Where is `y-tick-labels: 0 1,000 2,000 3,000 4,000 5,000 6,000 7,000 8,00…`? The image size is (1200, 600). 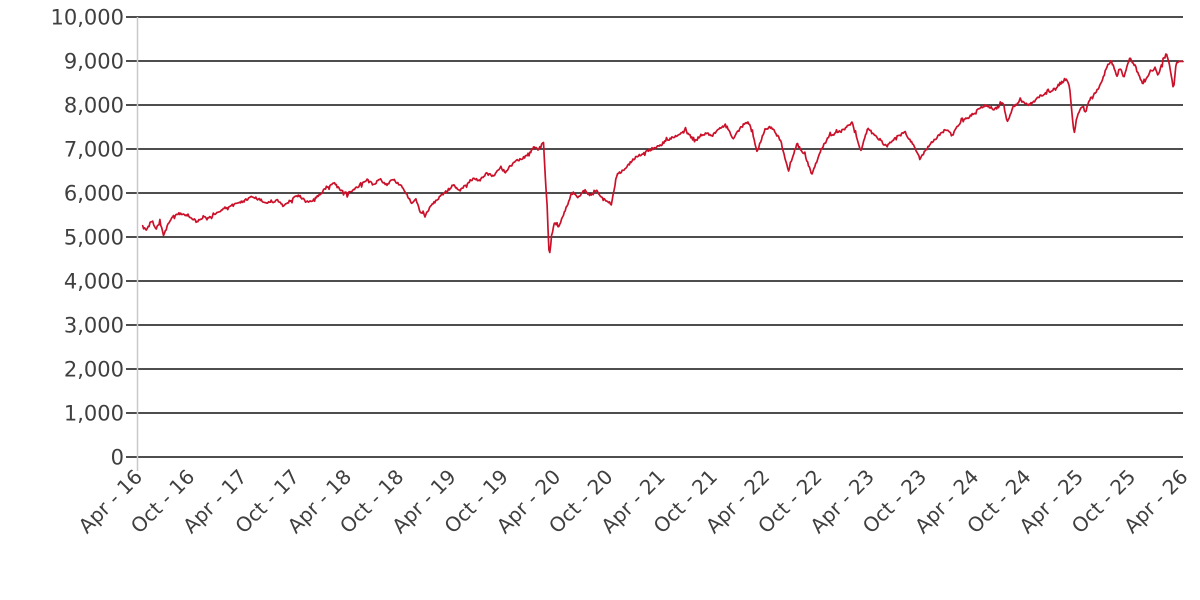 y-tick-labels: 0 1,000 2,000 3,000 4,000 5,000 6,000 7,000 8,00… is located at coordinates (87, 238).